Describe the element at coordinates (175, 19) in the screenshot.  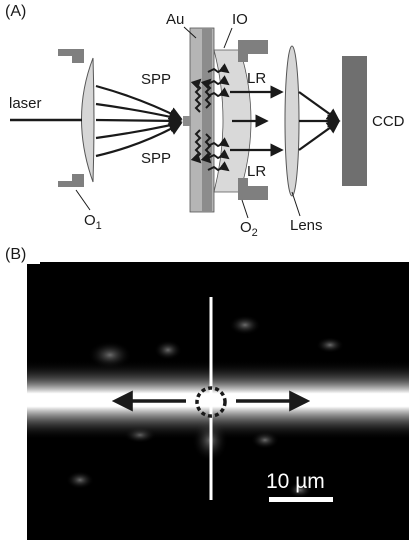
I see `label-au: Au` at that location.